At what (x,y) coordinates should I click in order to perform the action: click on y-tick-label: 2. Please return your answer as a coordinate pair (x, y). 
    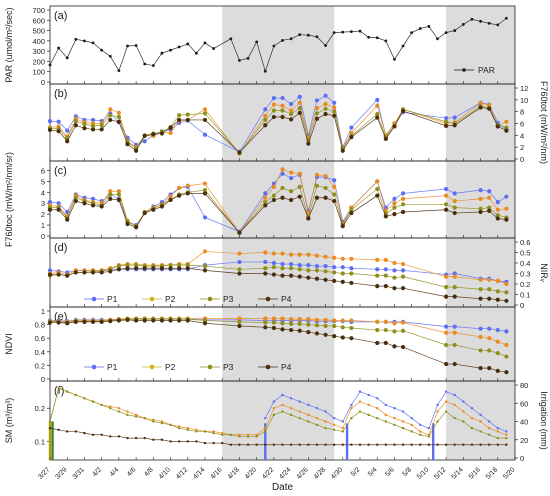
    Looking at the image, I should click on (43, 214).